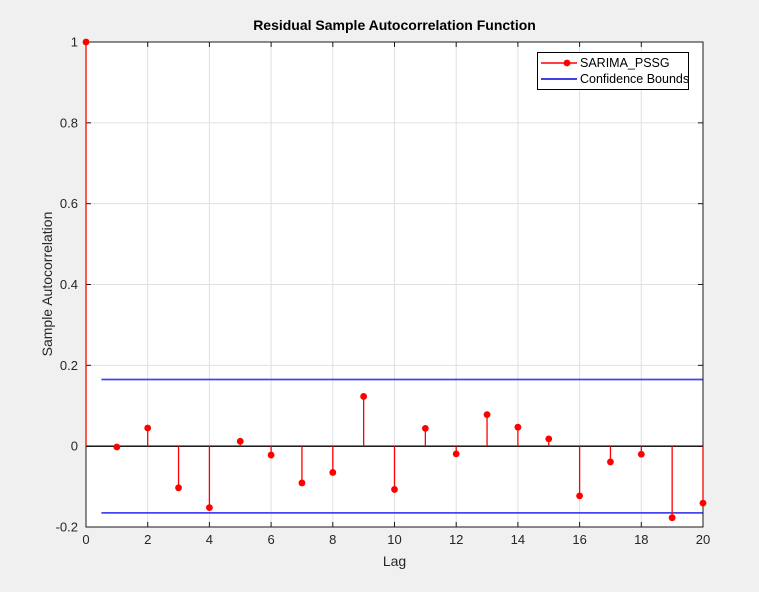  Describe the element at coordinates (394, 25) in the screenshot. I see `chart-title: Residual Sample Autocorrelation Function` at that location.